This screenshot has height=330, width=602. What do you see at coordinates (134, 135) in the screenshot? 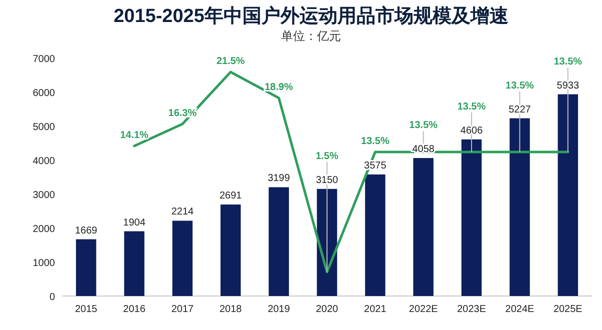
I see `data-label: 14.1%` at bounding box center [134, 135].